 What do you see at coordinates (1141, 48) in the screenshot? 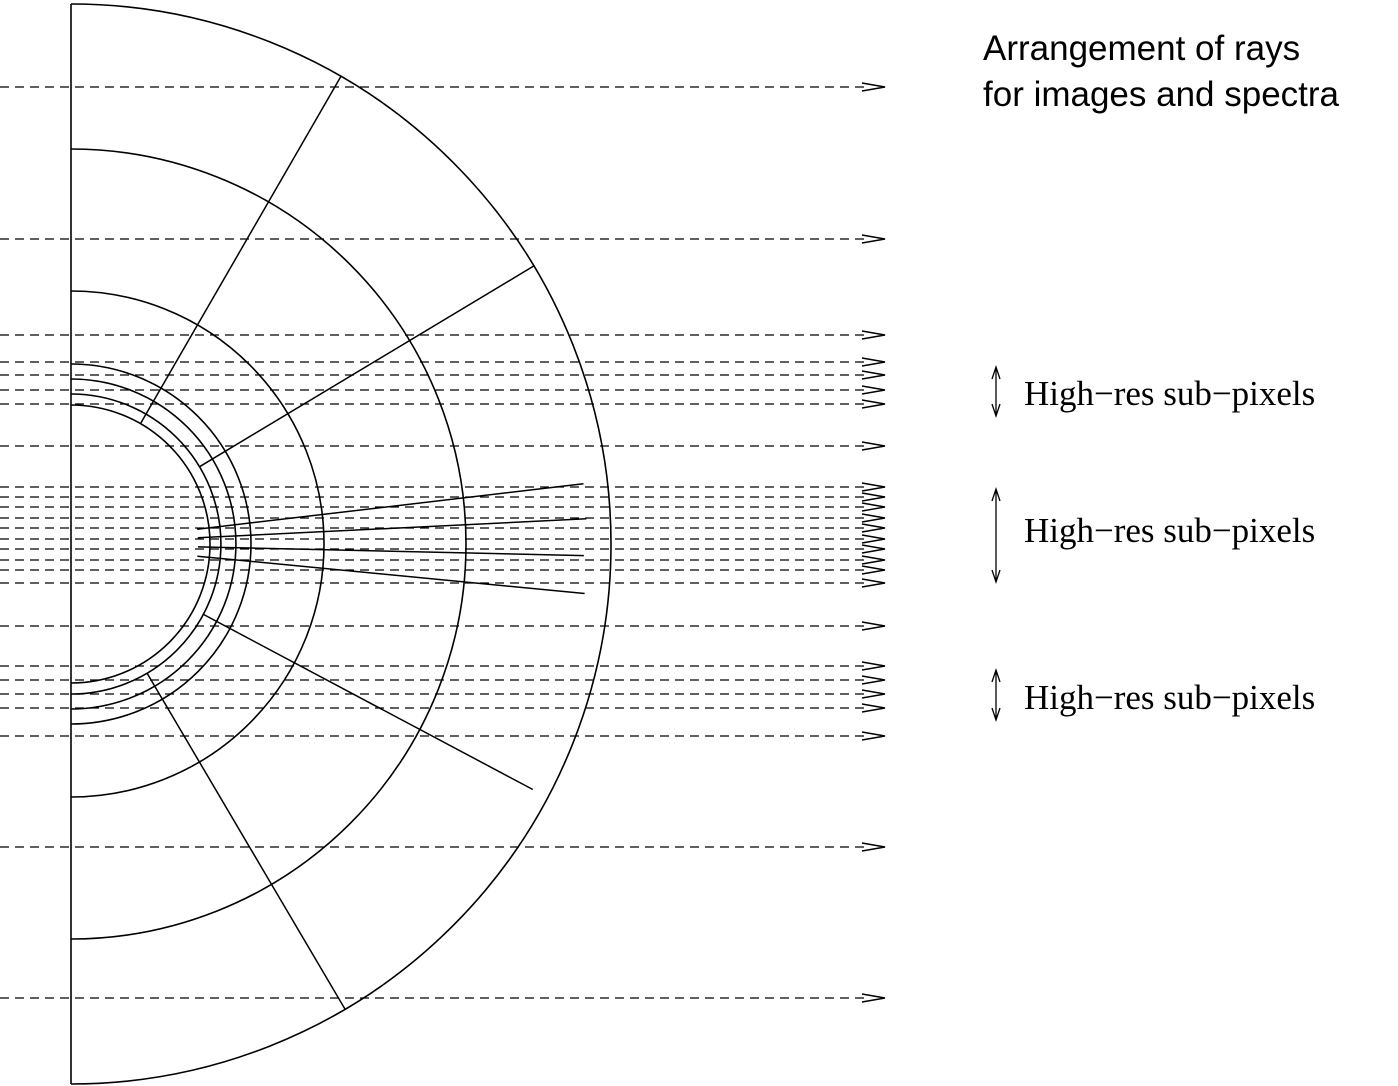
I see `title-line-1: Arrangement of rays` at bounding box center [1141, 48].